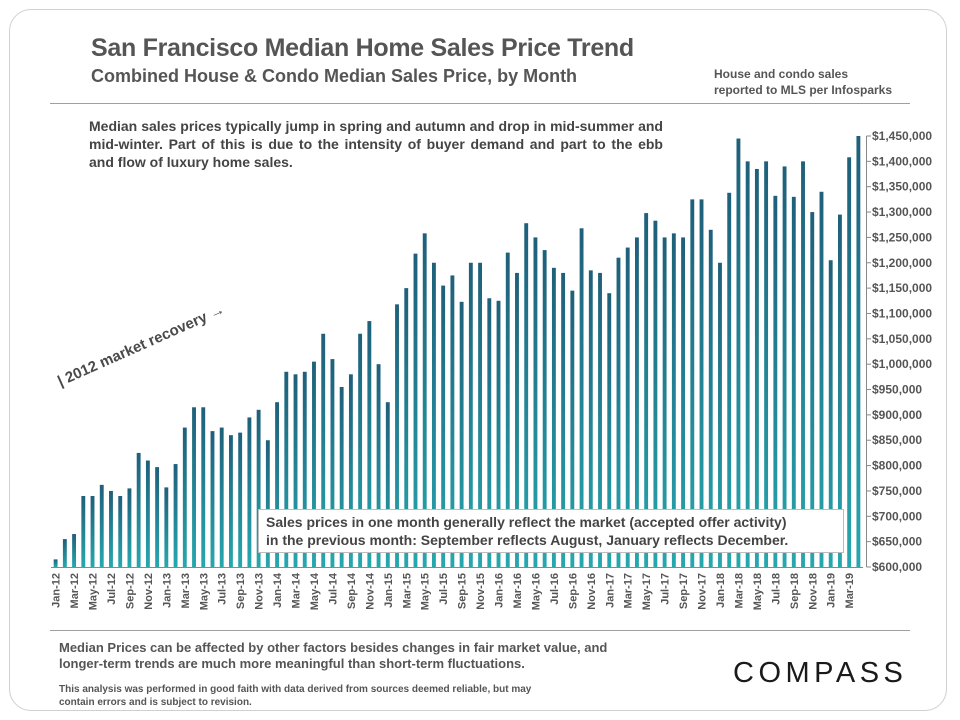 The width and height of the screenshot is (960, 720). What do you see at coordinates (610, 590) in the screenshot?
I see `x-tick-label: Jan-17` at bounding box center [610, 590].